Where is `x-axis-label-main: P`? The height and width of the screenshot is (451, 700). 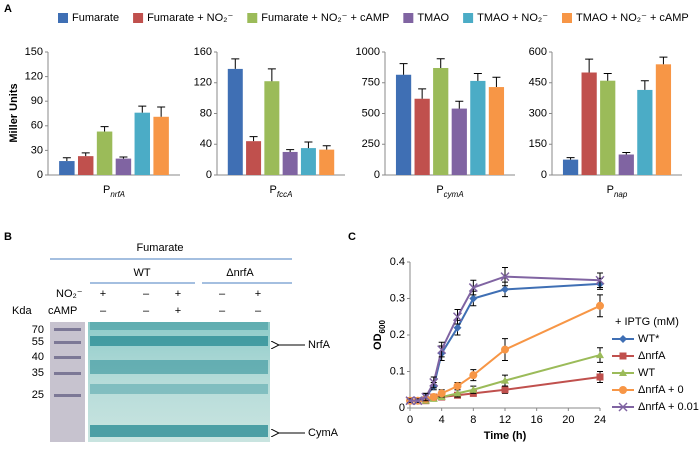 x-axis-label-main: P is located at coordinates (439, 190).